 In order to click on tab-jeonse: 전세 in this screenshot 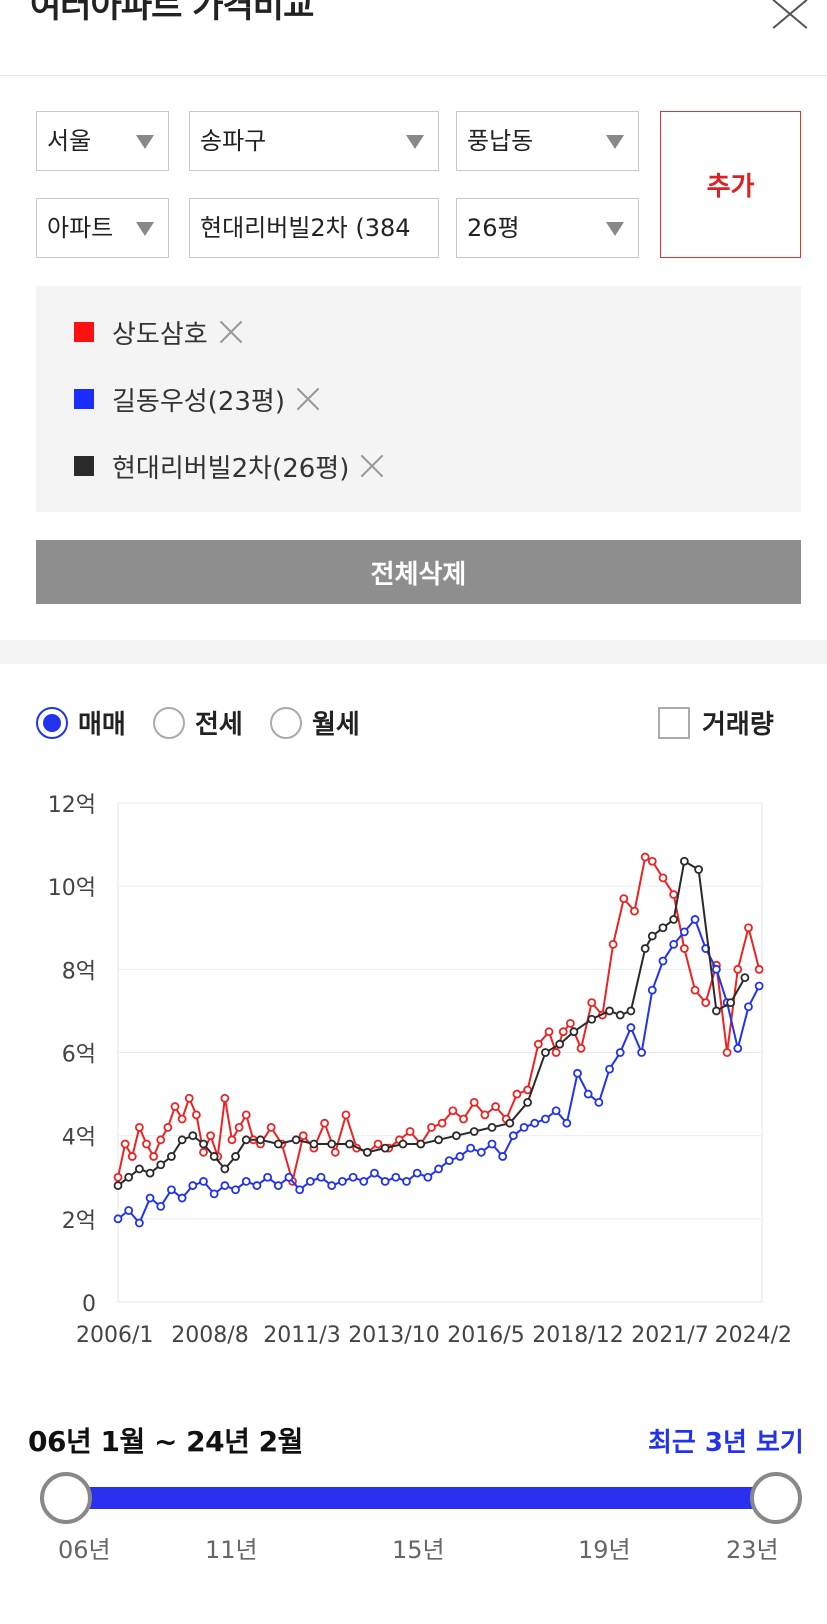, I will do `click(198, 722)`.